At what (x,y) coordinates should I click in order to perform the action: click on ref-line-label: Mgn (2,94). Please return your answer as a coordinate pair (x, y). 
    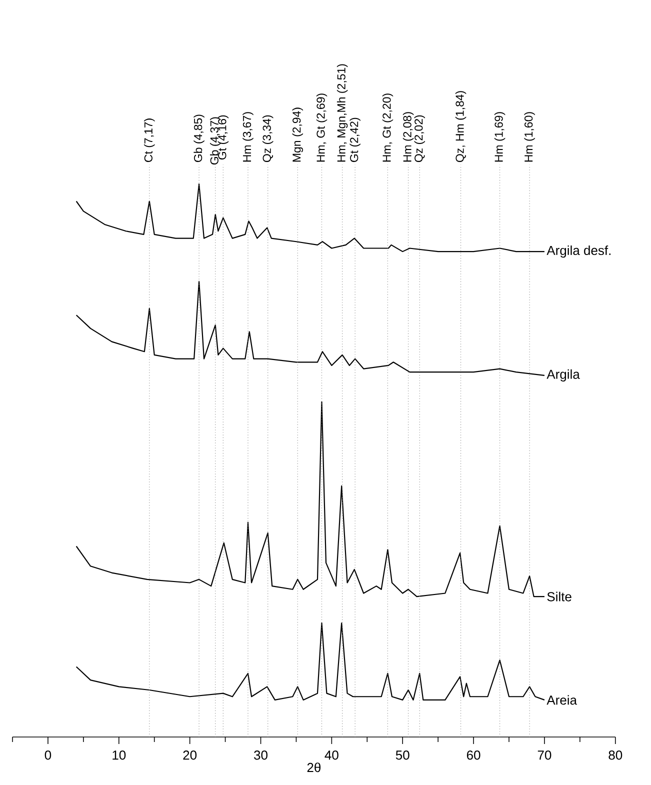
    Looking at the image, I should click on (297, 135).